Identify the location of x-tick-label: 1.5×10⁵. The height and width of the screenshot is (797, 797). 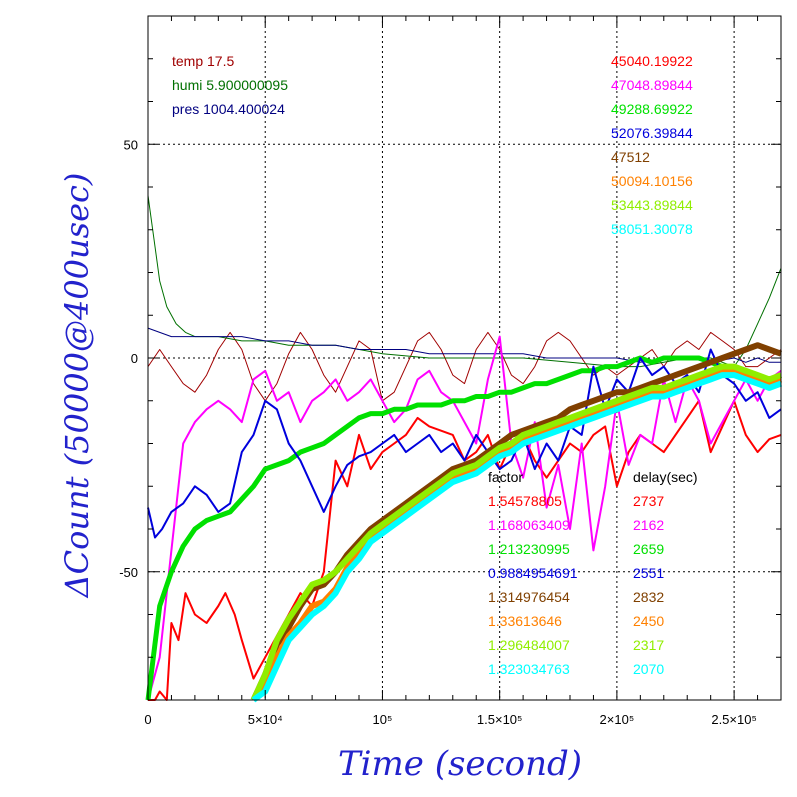
(500, 719).